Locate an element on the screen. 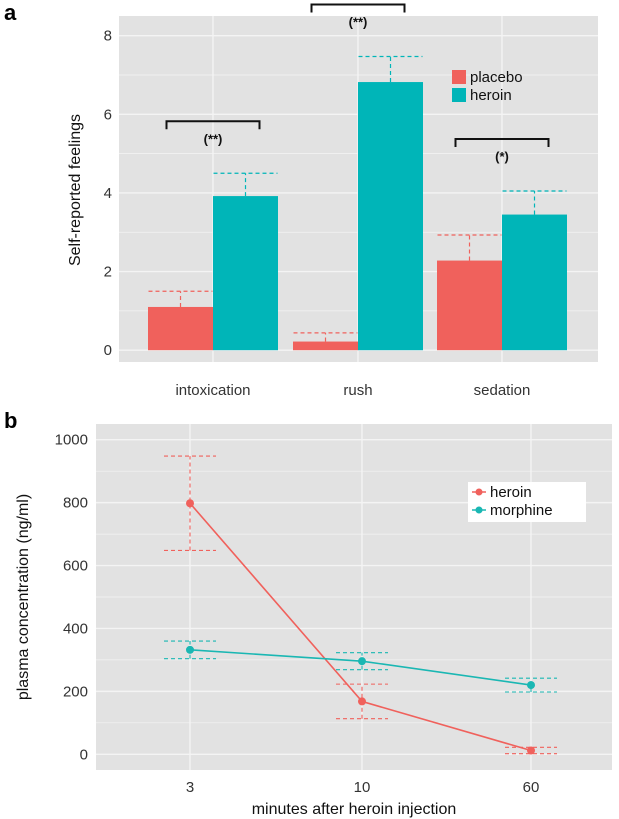 The width and height of the screenshot is (619, 819). x-tick-label-3: 3 is located at coordinates (190, 787).